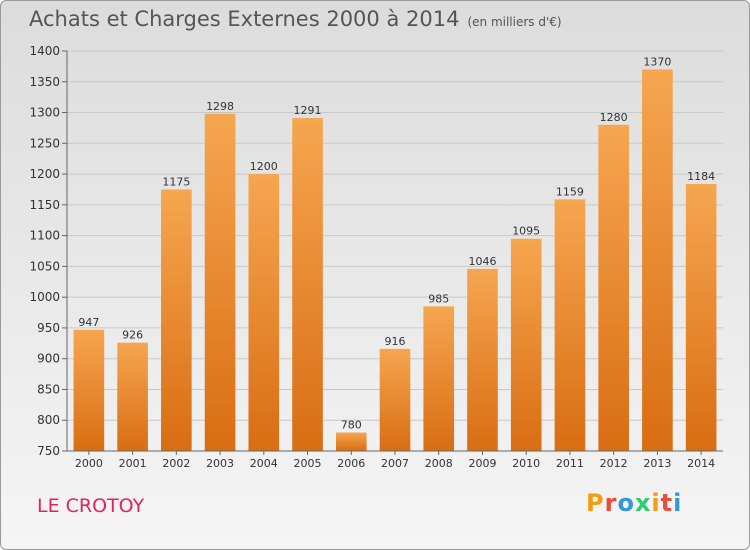  I want to click on bar-value-label: 1159, so click(570, 191).